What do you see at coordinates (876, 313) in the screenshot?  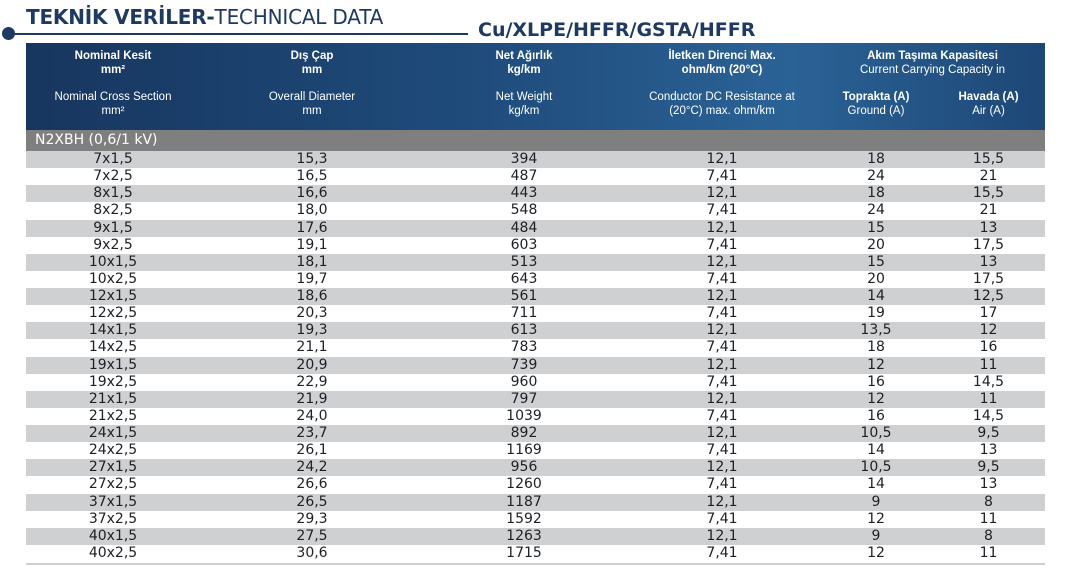 I see `cell-ground: 19` at bounding box center [876, 313].